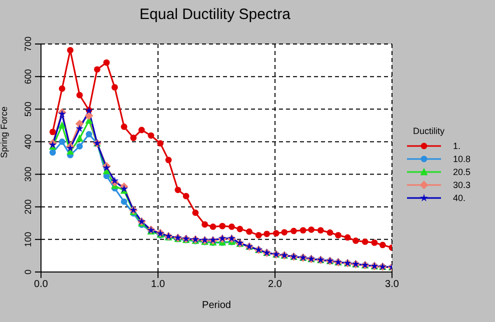 The image size is (495, 322). Describe the element at coordinates (158, 284) in the screenshot. I see `x-tick-label: 1.0` at that location.